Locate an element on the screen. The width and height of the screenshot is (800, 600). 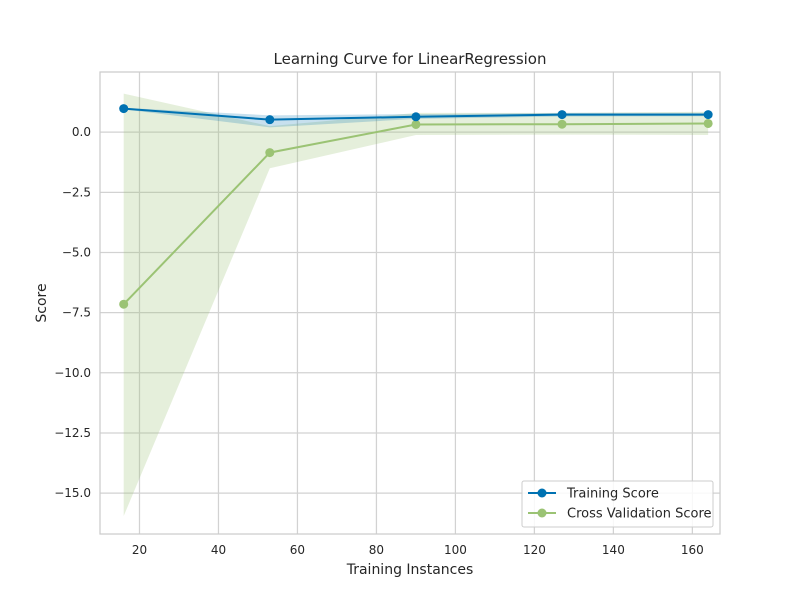
x-tick-label: 20 is located at coordinates (139, 550).